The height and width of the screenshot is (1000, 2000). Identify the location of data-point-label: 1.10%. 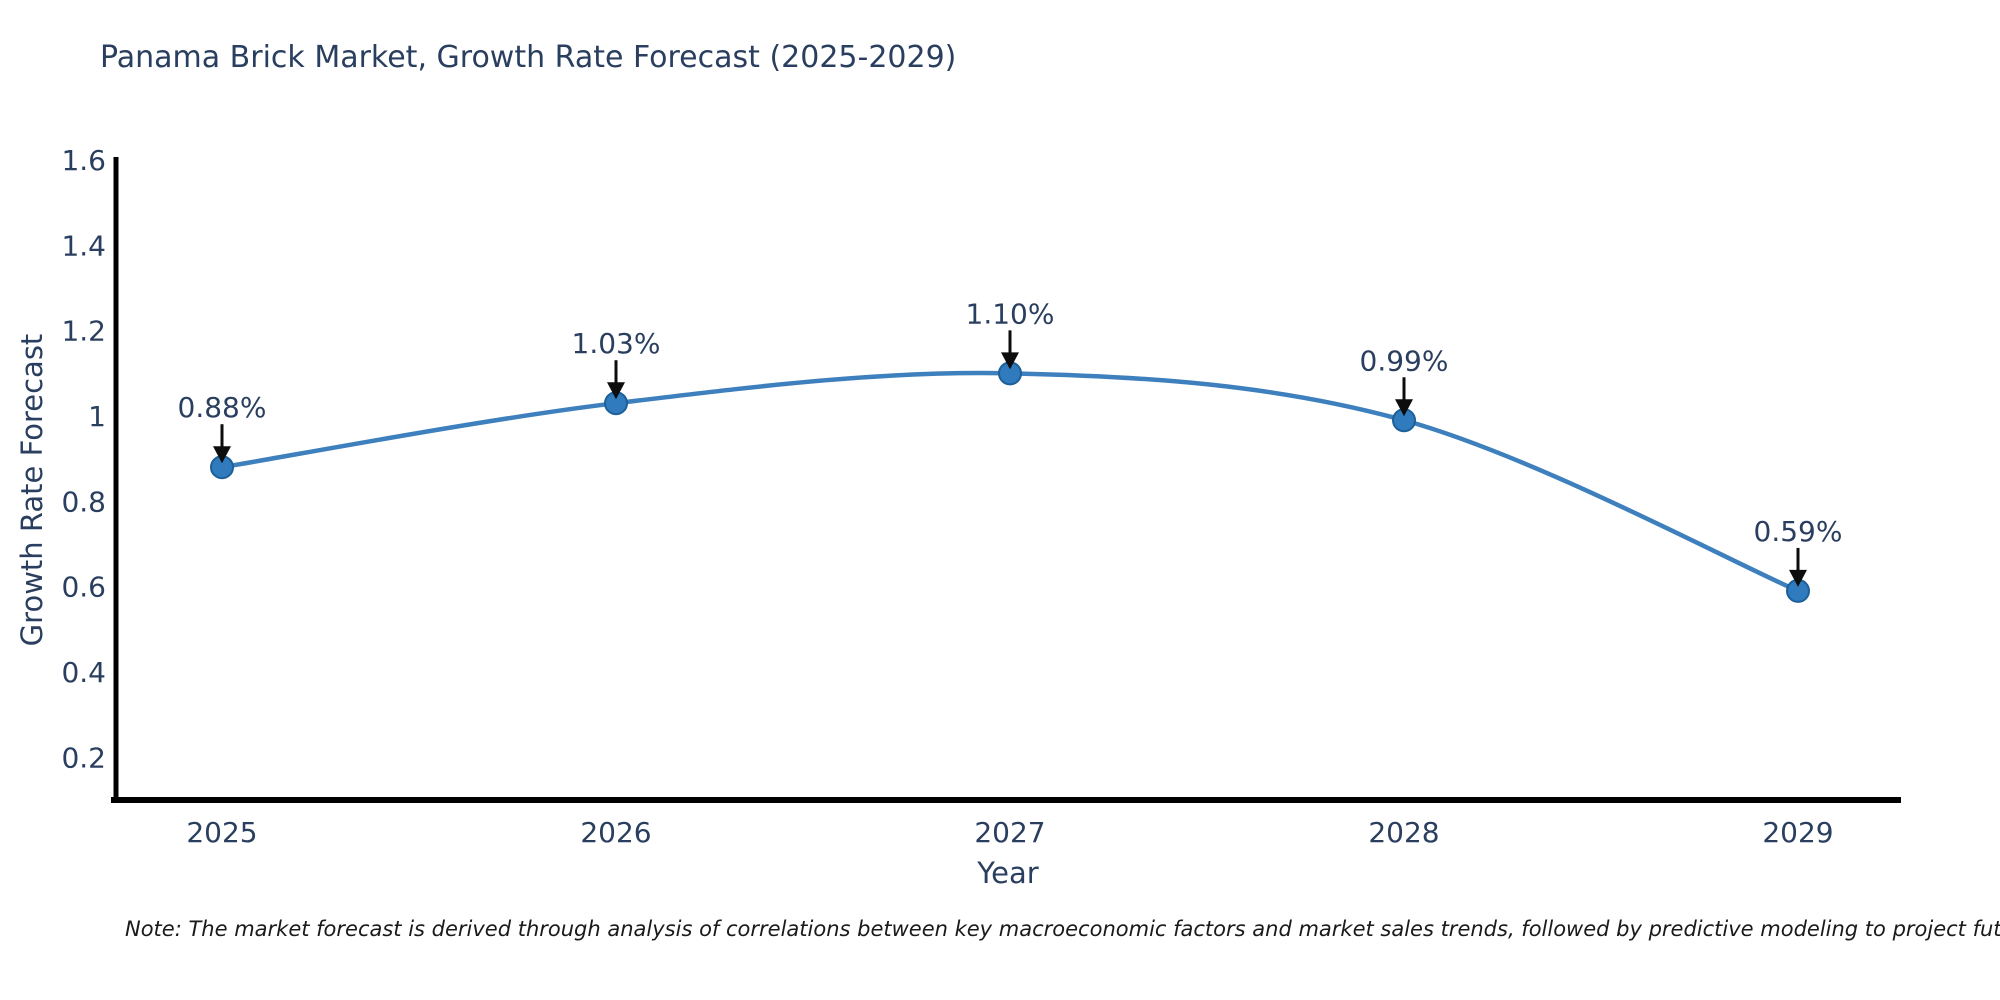
(1010, 313).